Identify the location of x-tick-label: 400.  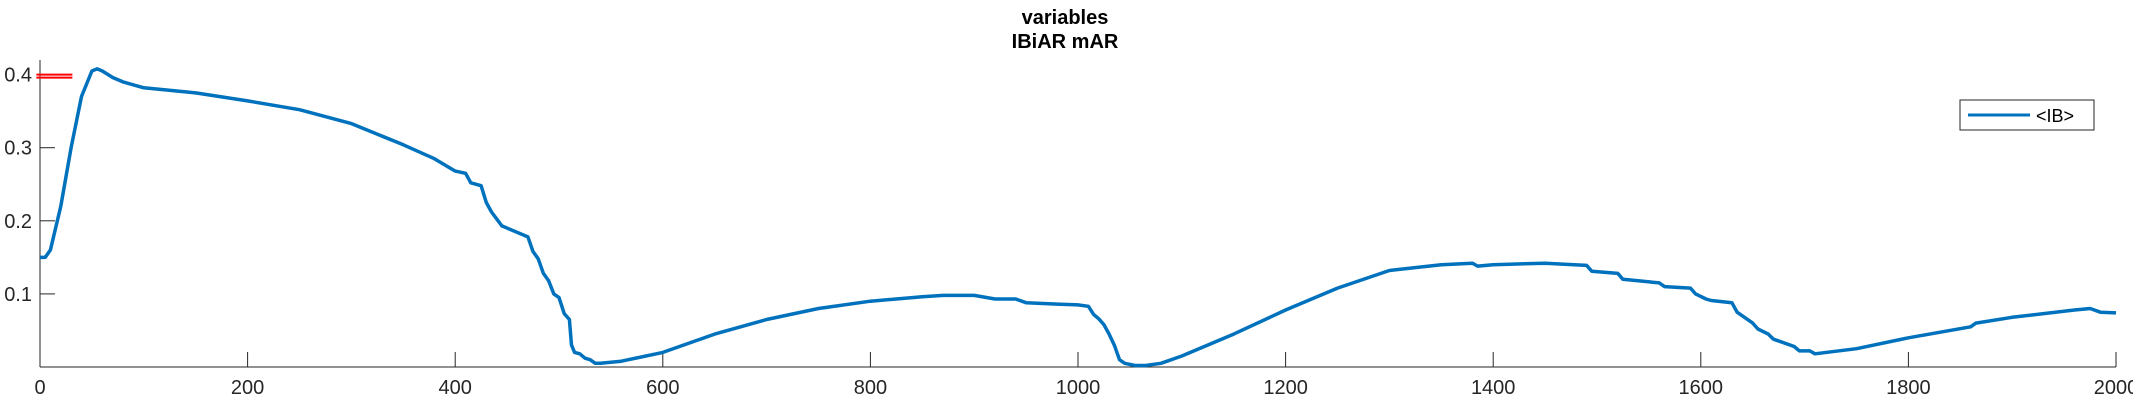
(455, 388).